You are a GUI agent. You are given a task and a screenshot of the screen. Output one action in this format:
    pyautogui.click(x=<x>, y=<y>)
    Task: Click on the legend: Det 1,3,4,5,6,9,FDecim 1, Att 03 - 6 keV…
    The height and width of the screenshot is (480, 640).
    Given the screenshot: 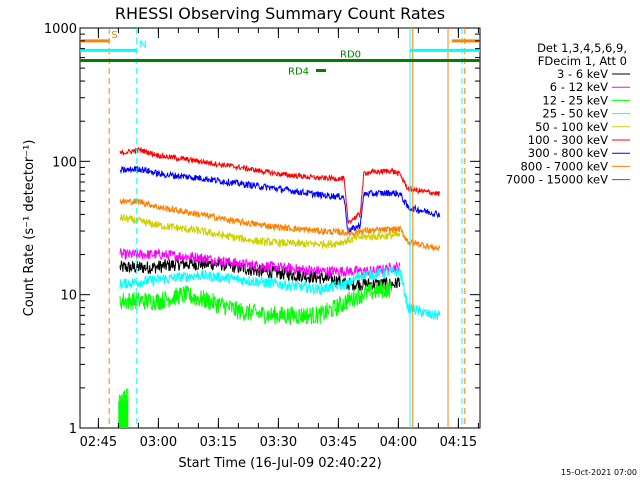 What is the action you would take?
    pyautogui.click(x=568, y=114)
    